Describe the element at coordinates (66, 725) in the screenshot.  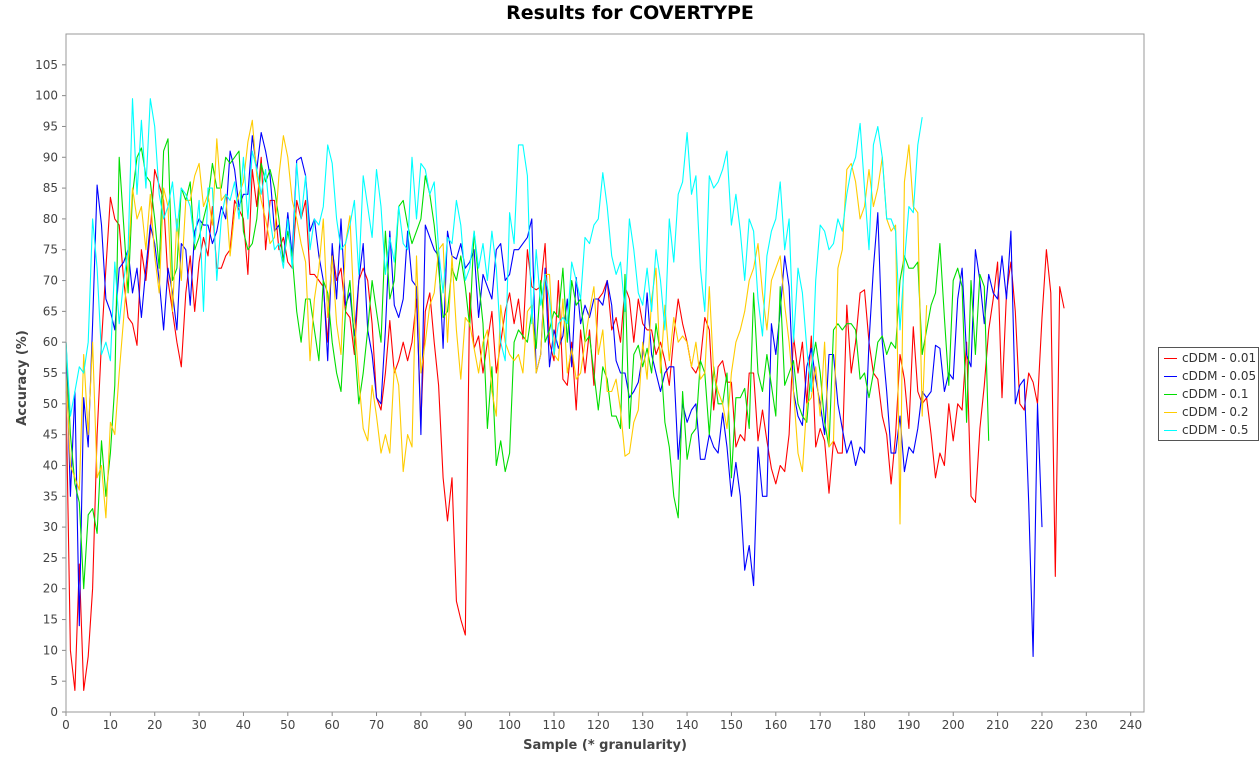
I see `x-tick-label: 0` at that location.